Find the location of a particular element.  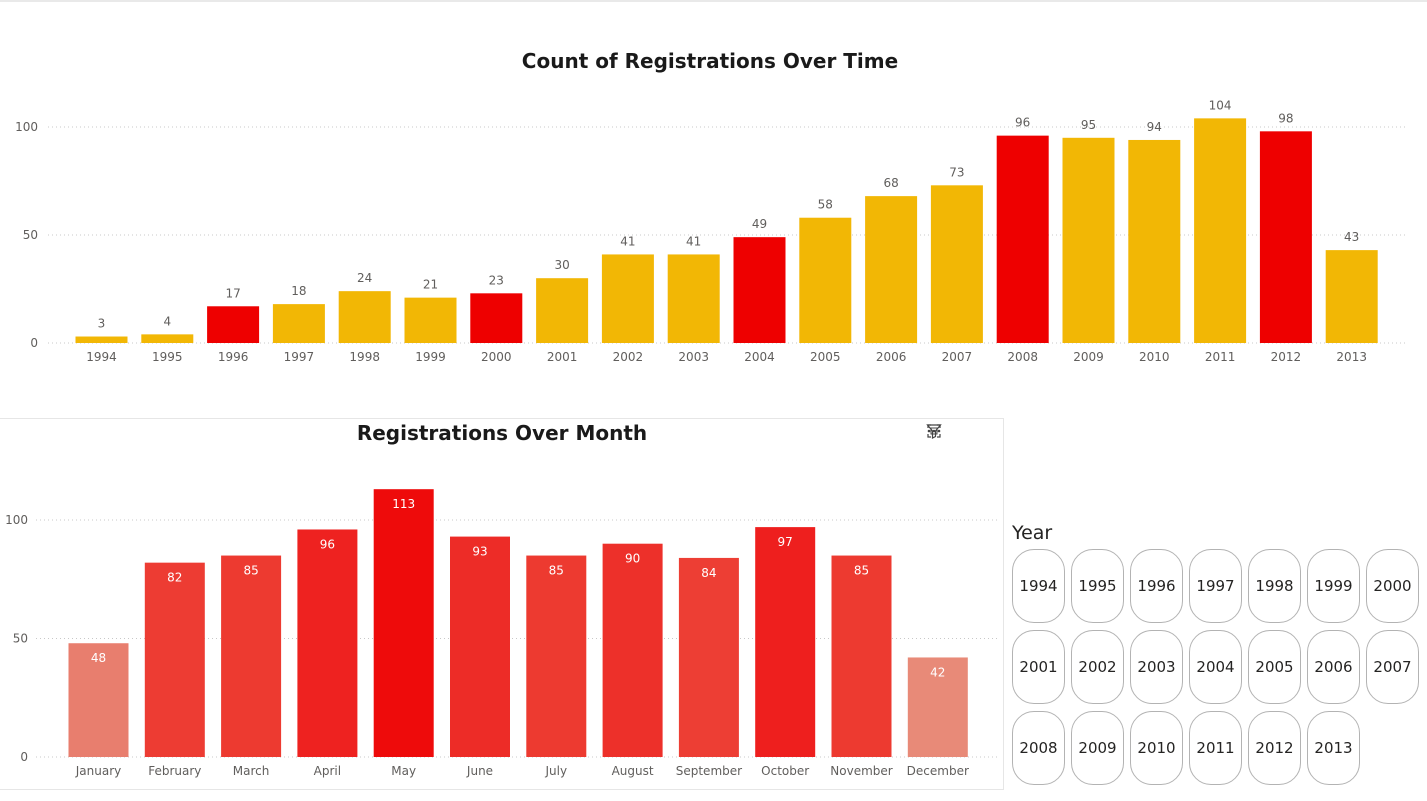

year-data-label: 24 is located at coordinates (364, 278).